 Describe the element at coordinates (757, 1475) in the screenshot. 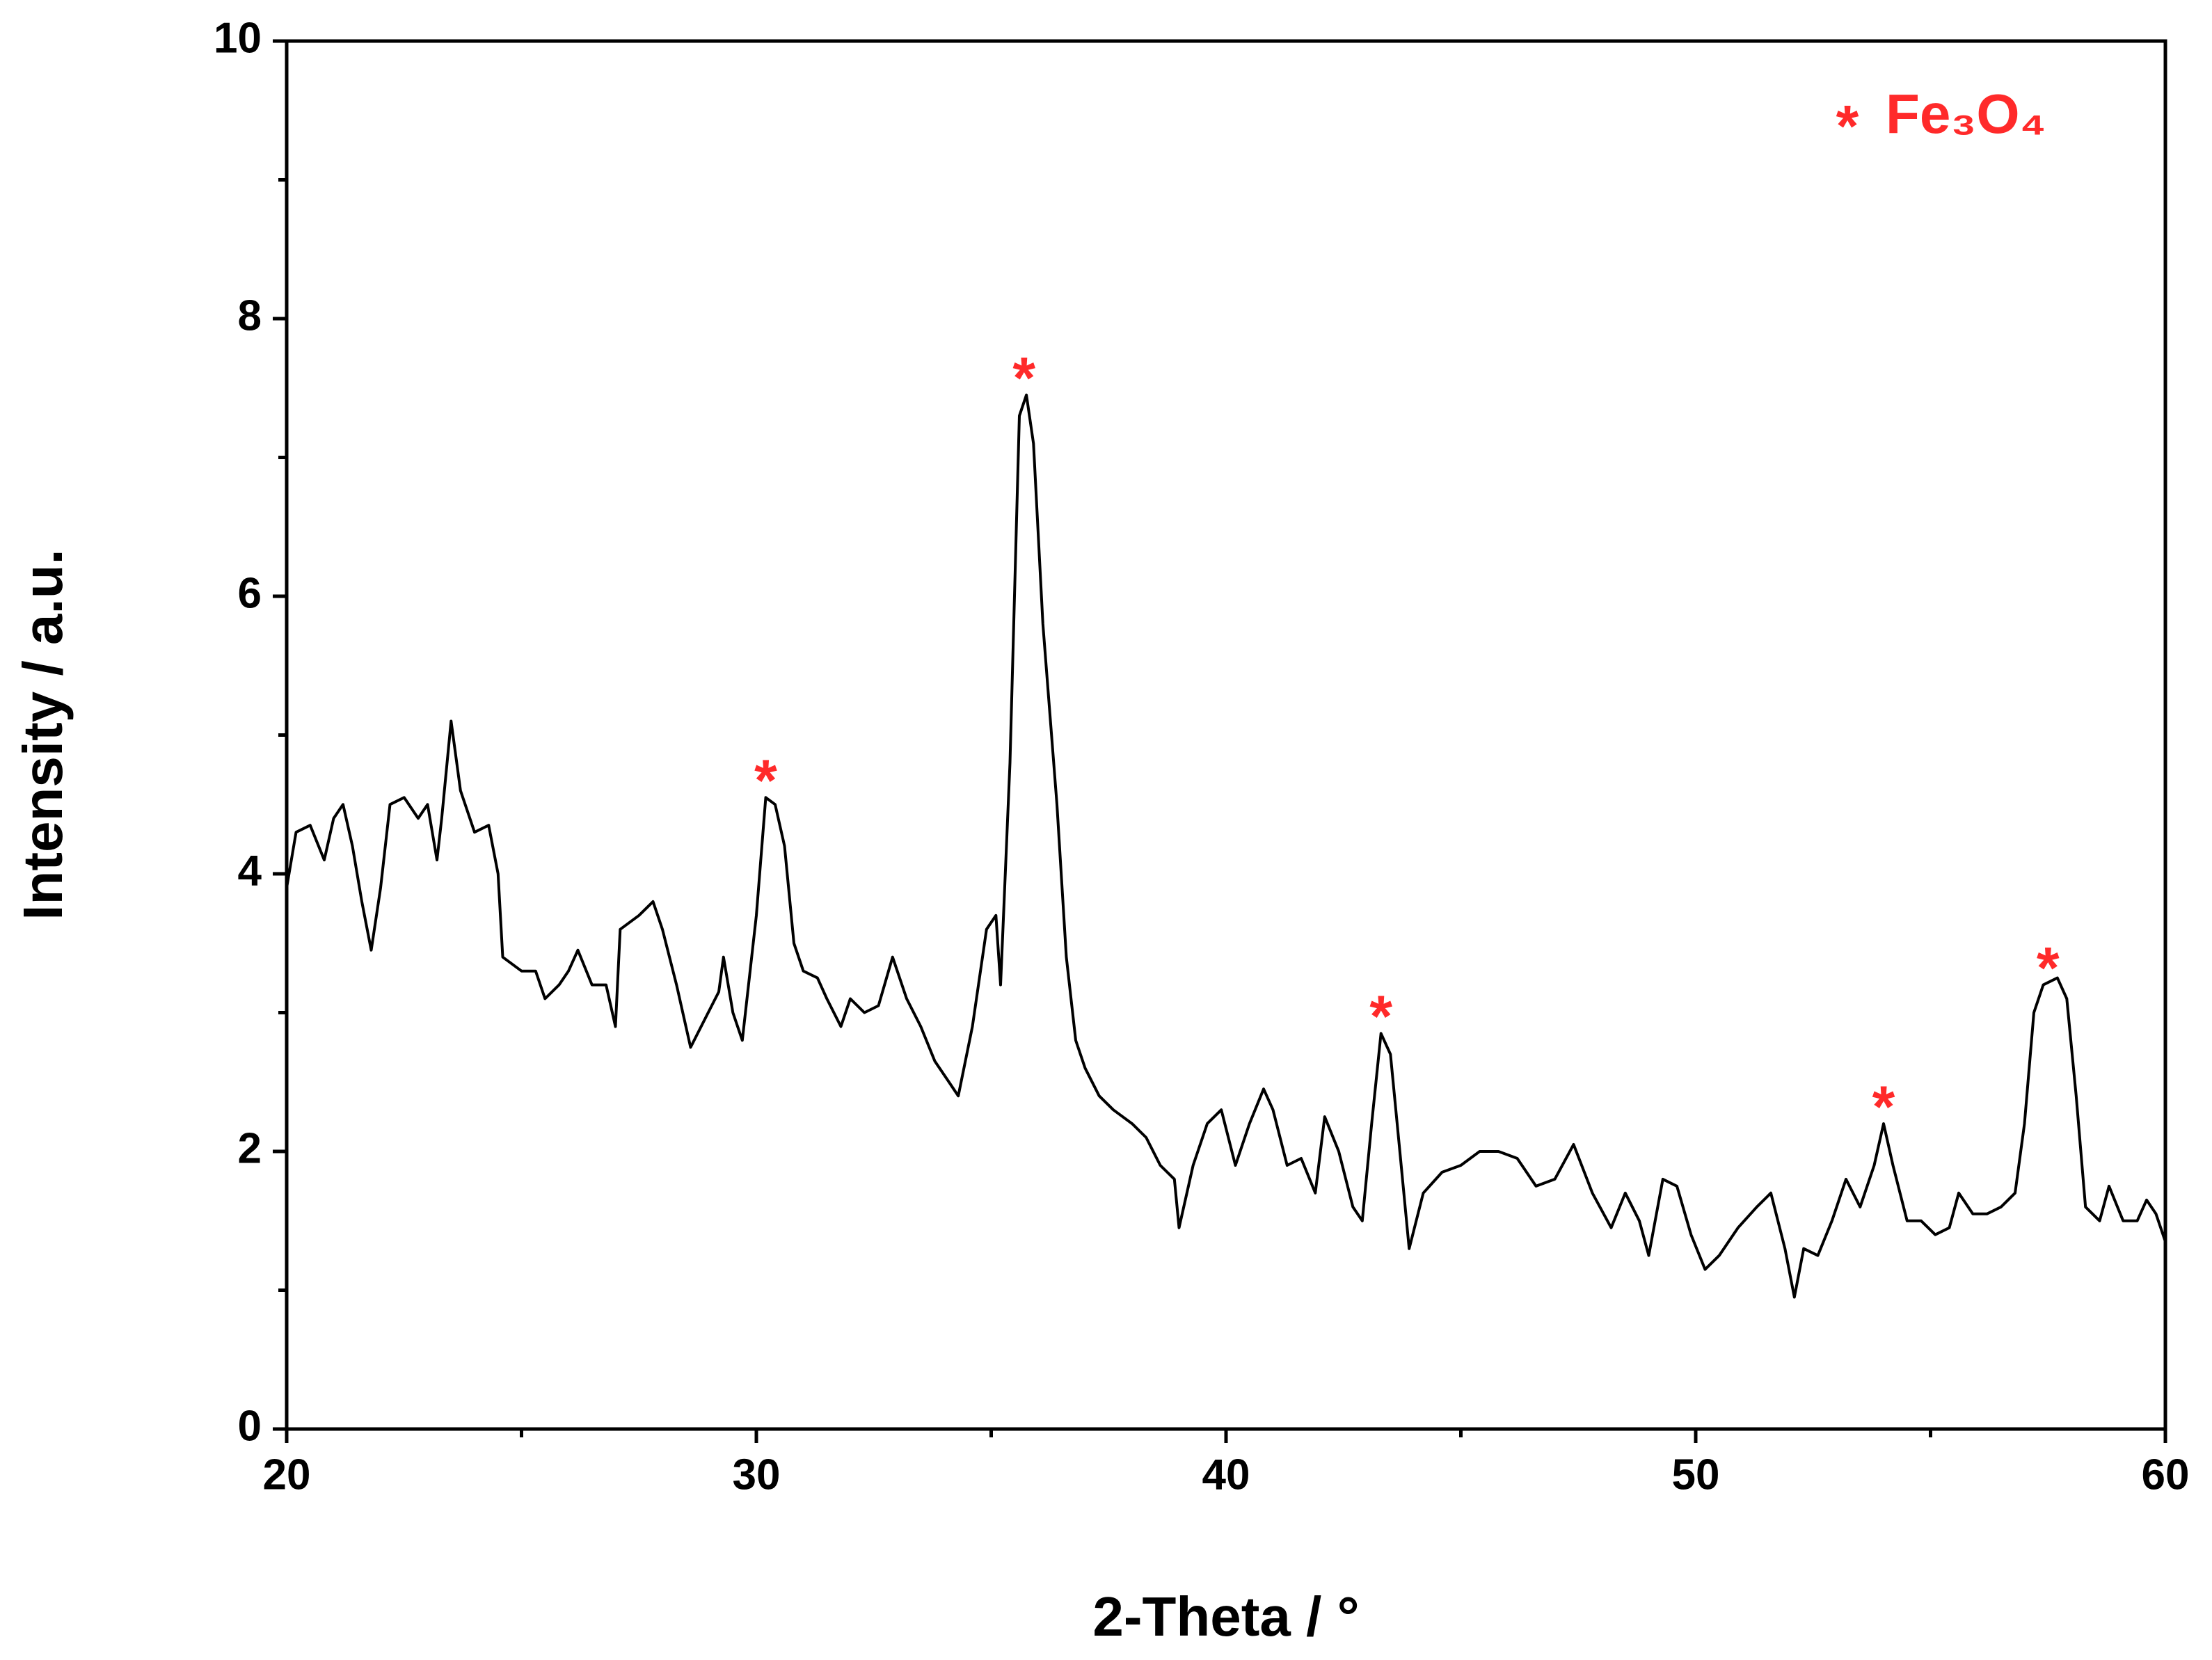

I see `x-tick-label: 30` at that location.